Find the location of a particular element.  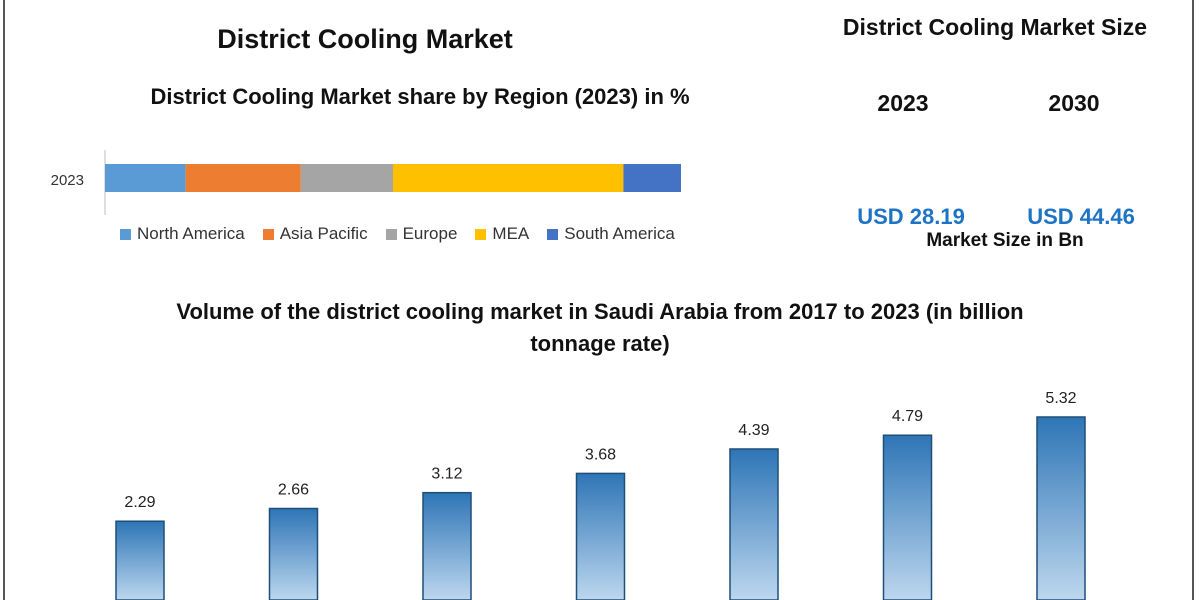

year-2023-label: 2023 is located at coordinates (903, 103).